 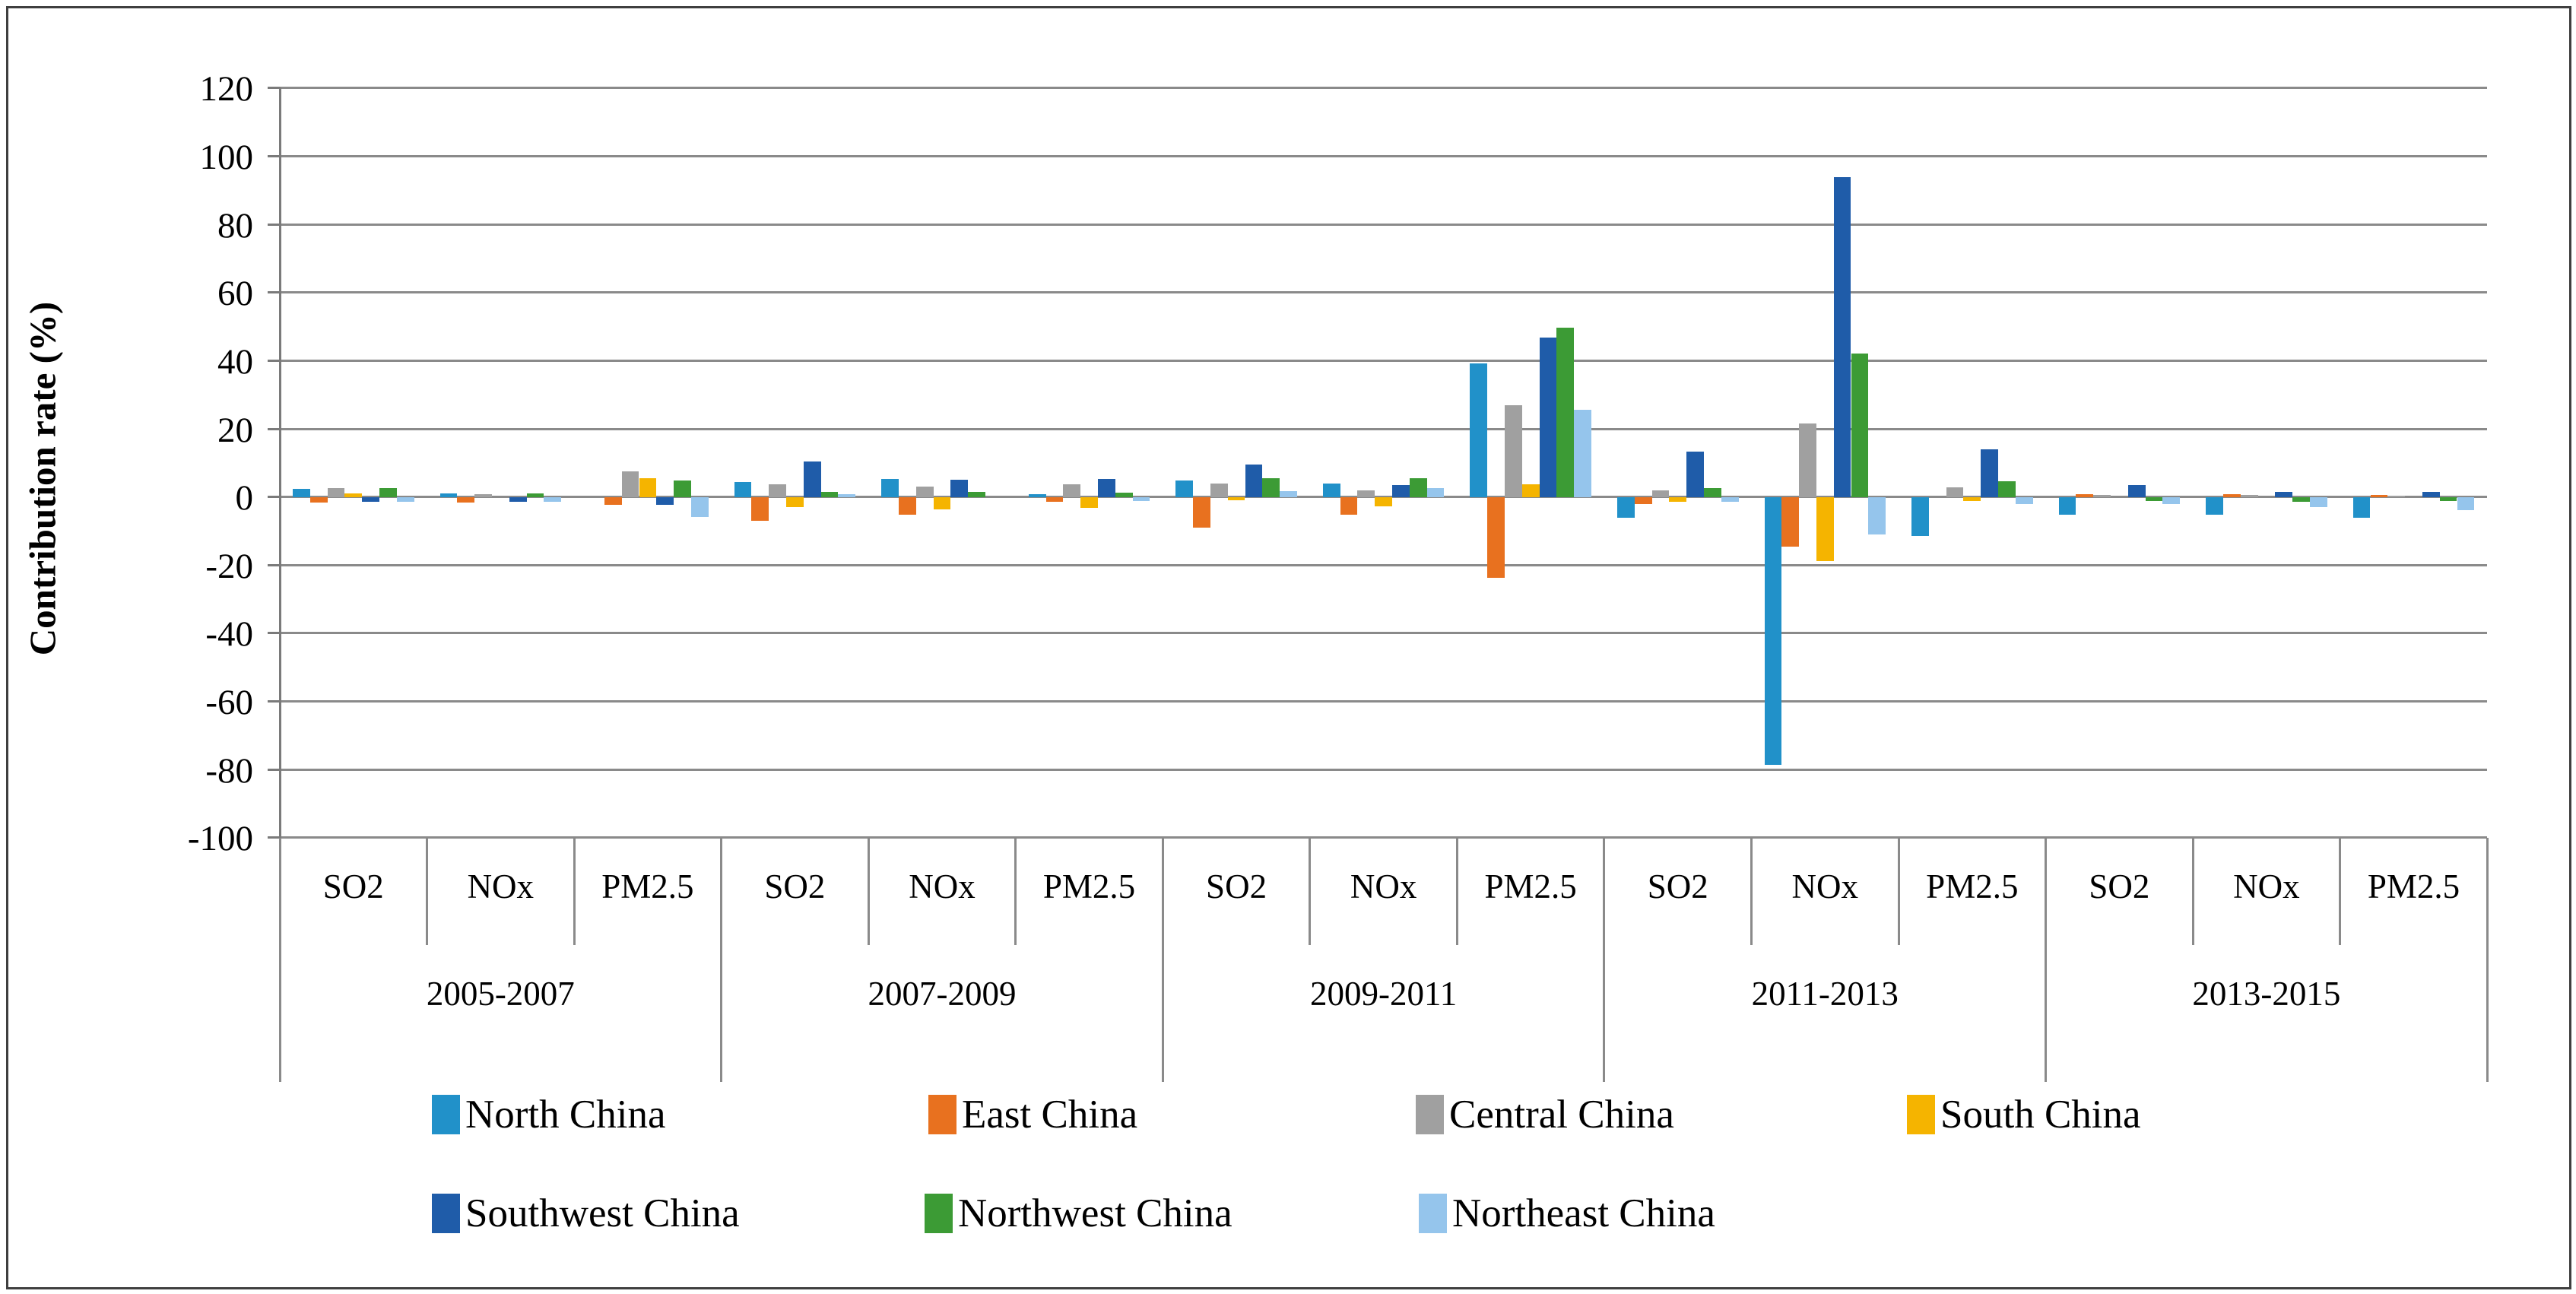 I want to click on legend-label: Northeast China, so click(x=1584, y=1213).